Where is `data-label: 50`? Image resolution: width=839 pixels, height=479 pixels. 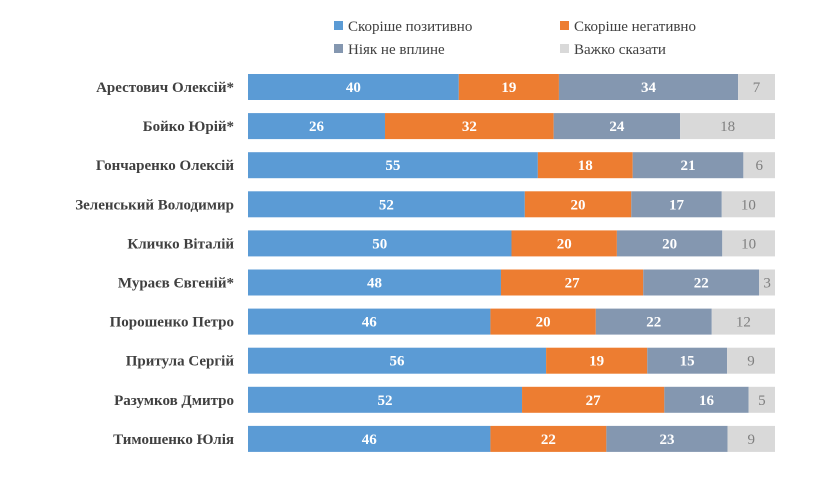 data-label: 50 is located at coordinates (379, 244).